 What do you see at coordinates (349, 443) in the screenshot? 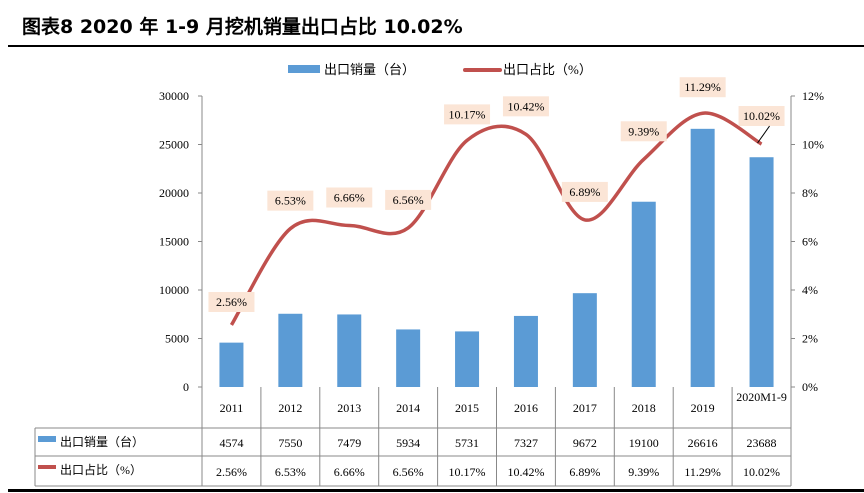
I see `table-cell-volume: 7479` at bounding box center [349, 443].